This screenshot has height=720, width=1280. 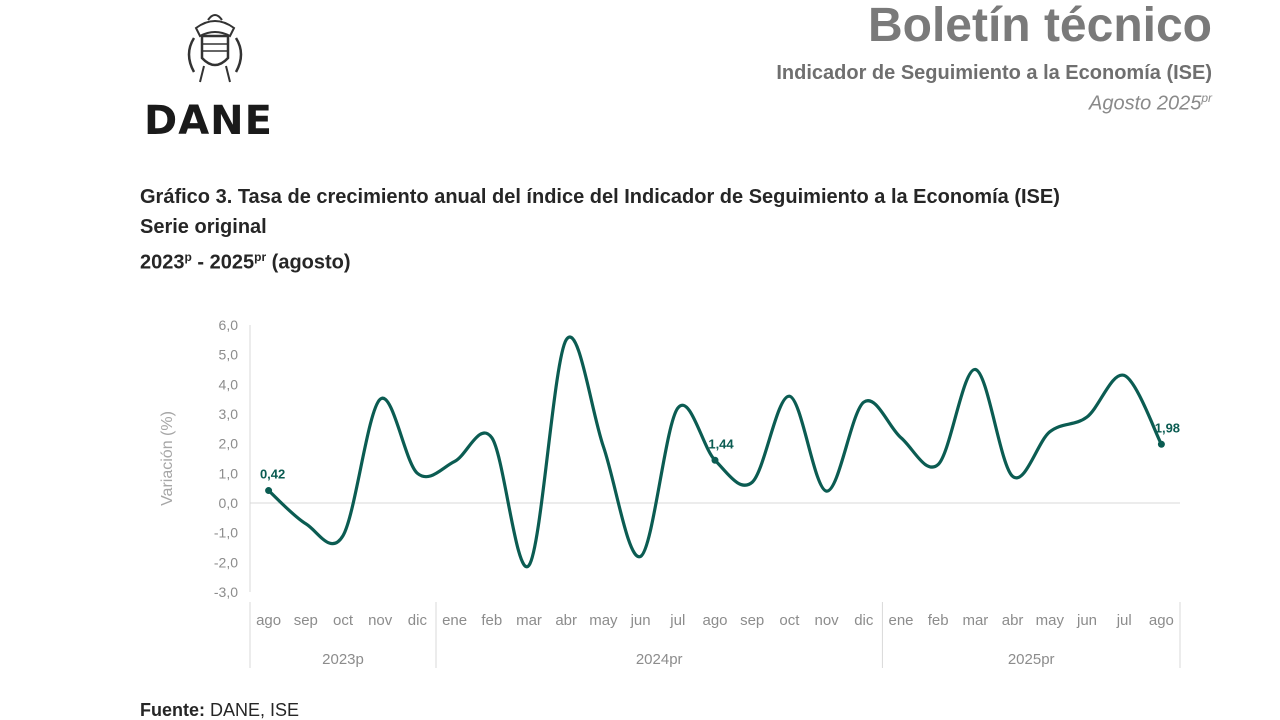 I want to click on y-tick-label: 0,0, so click(x=229, y=503).